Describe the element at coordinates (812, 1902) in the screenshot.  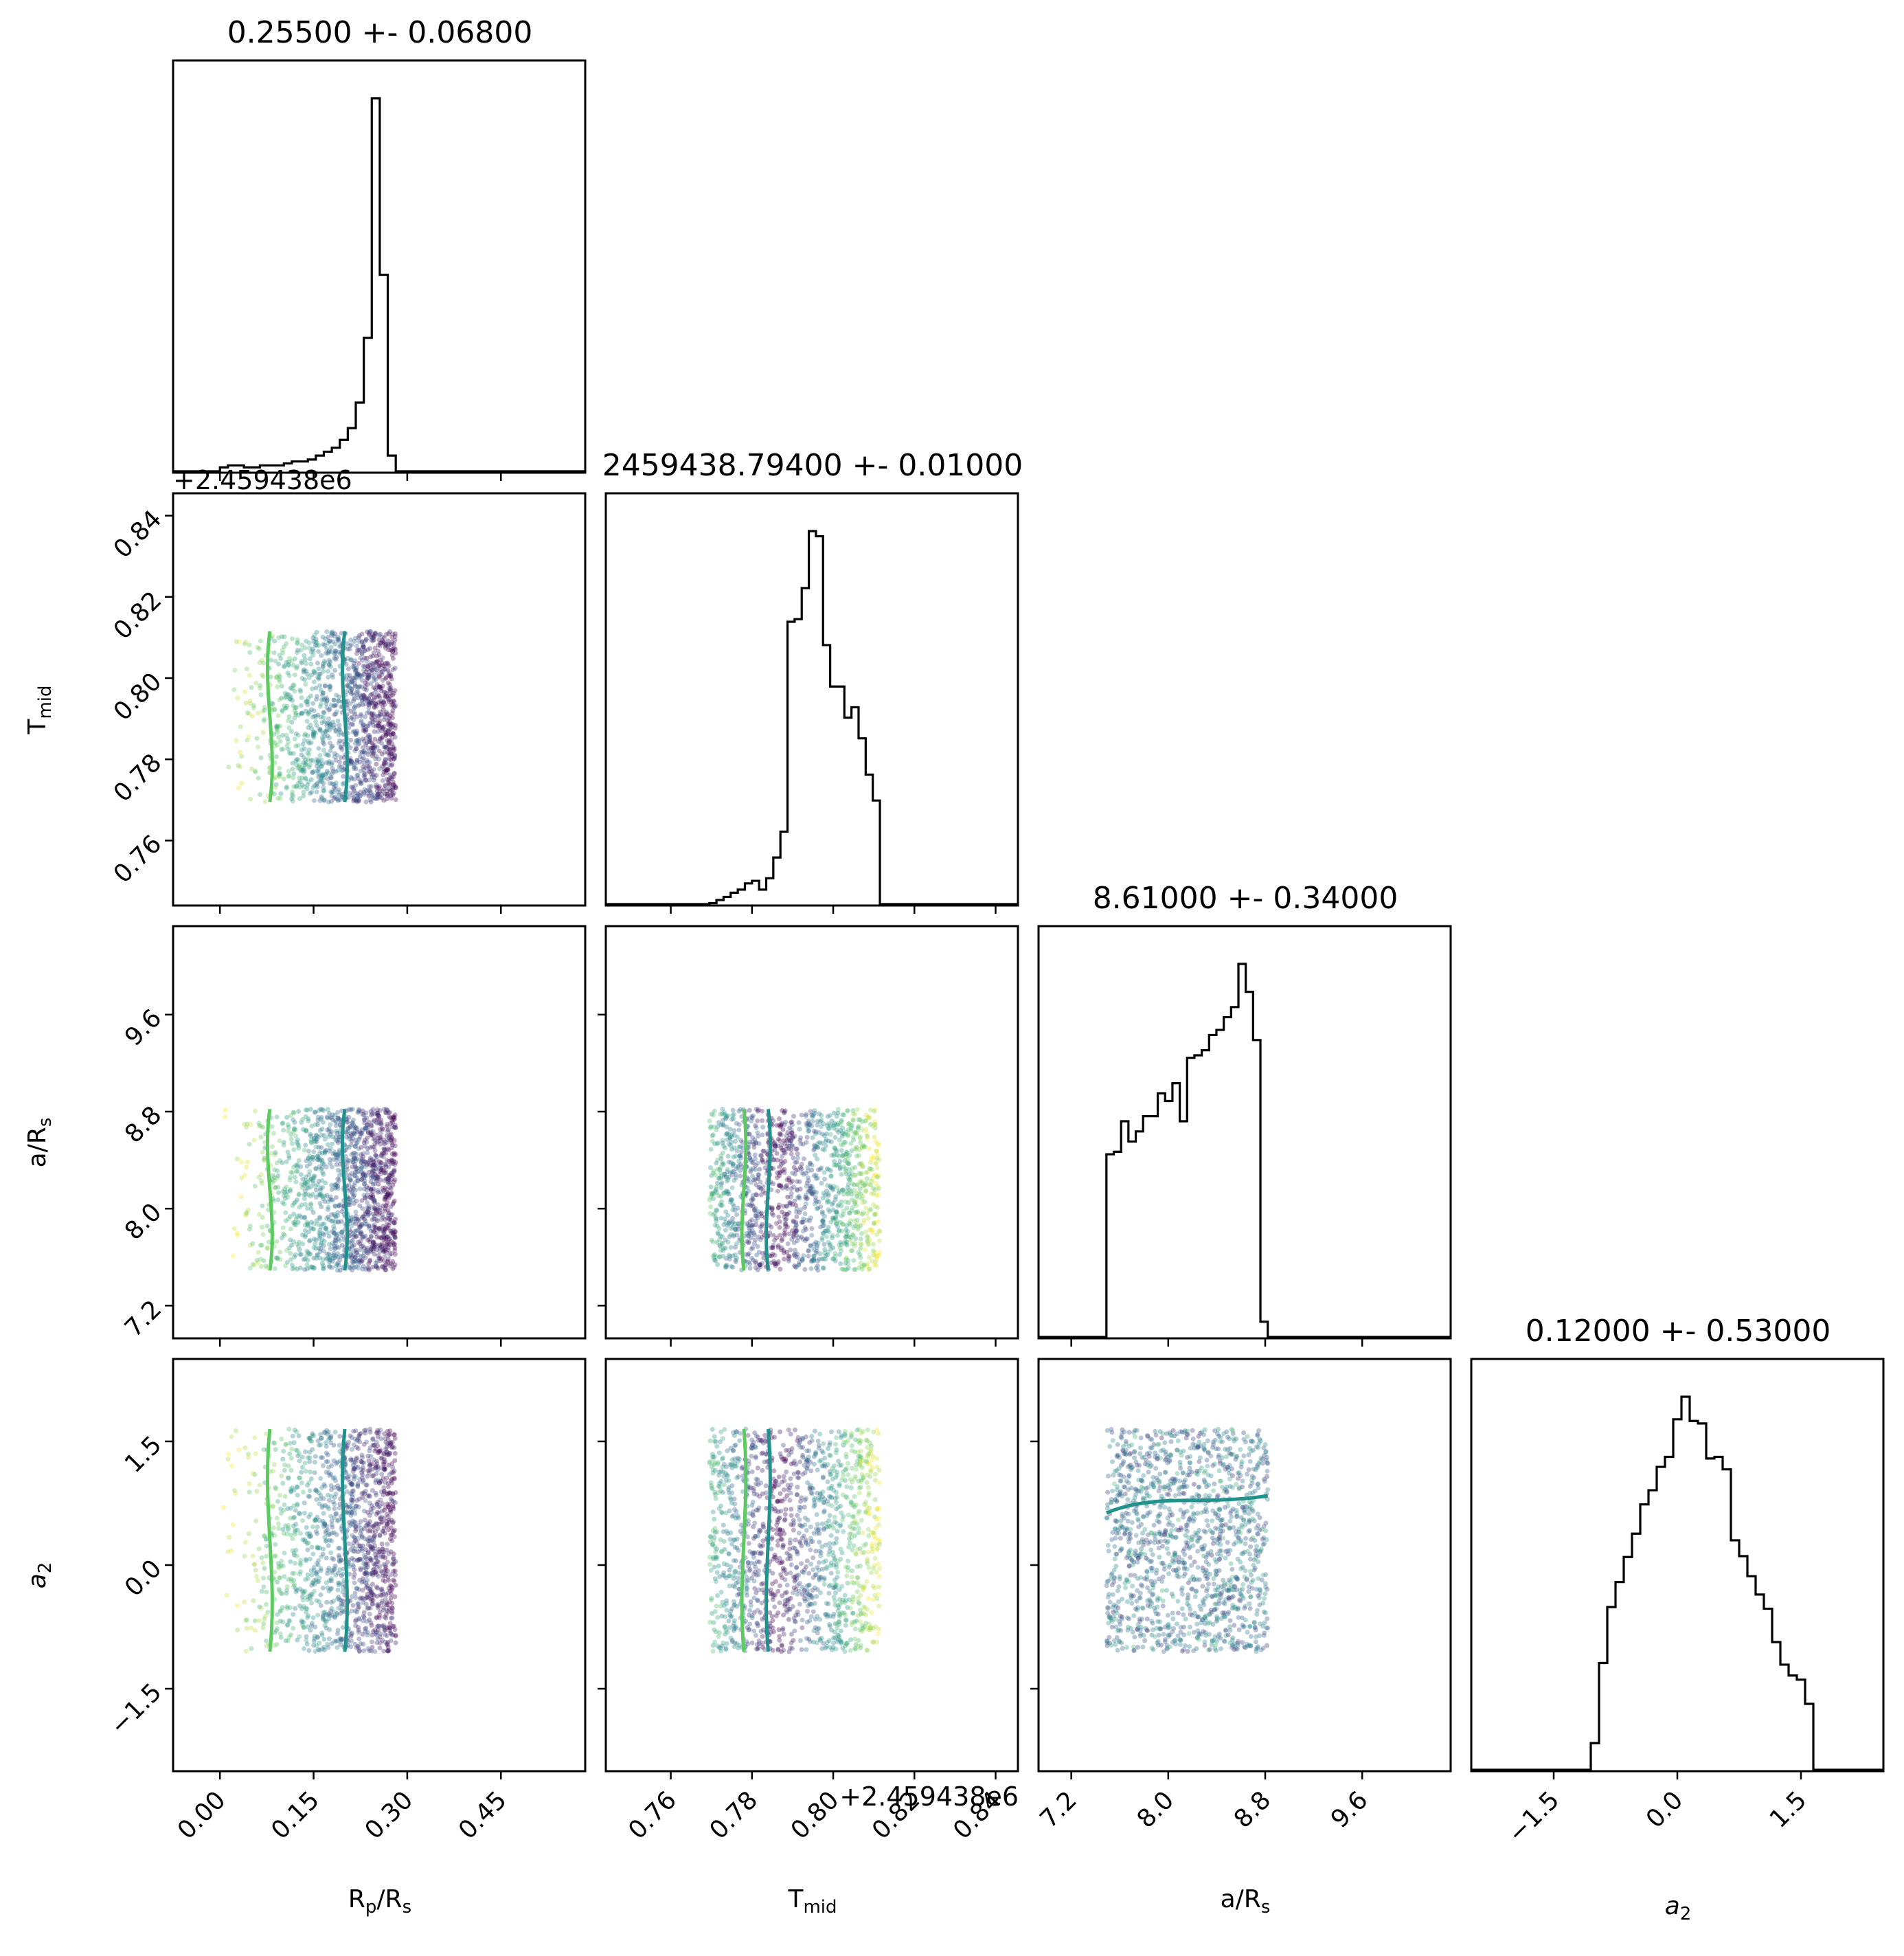
I see `xlabel-param-1: Tmid` at that location.